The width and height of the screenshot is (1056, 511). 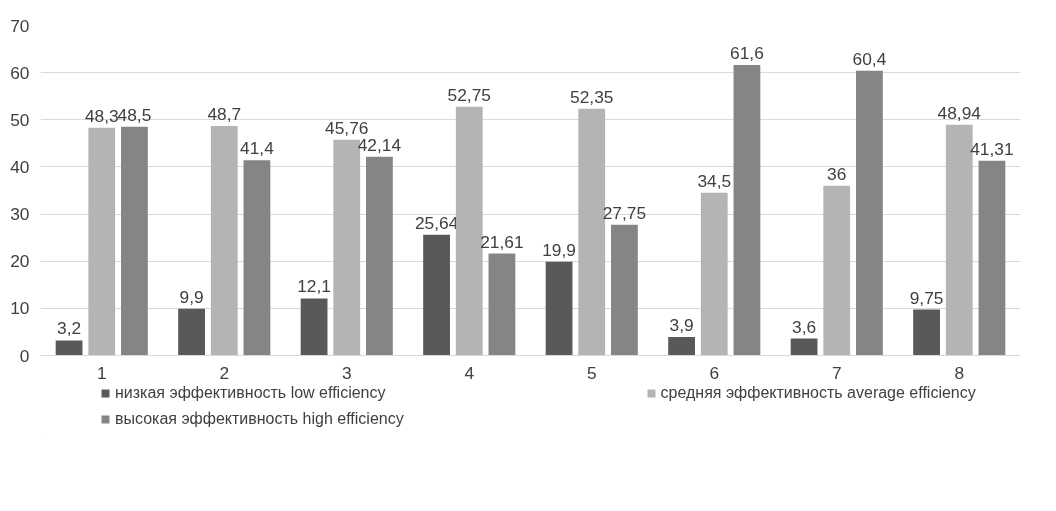 What do you see at coordinates (101, 115) in the screenshot?
I see `data-label: 48,3` at bounding box center [101, 115].